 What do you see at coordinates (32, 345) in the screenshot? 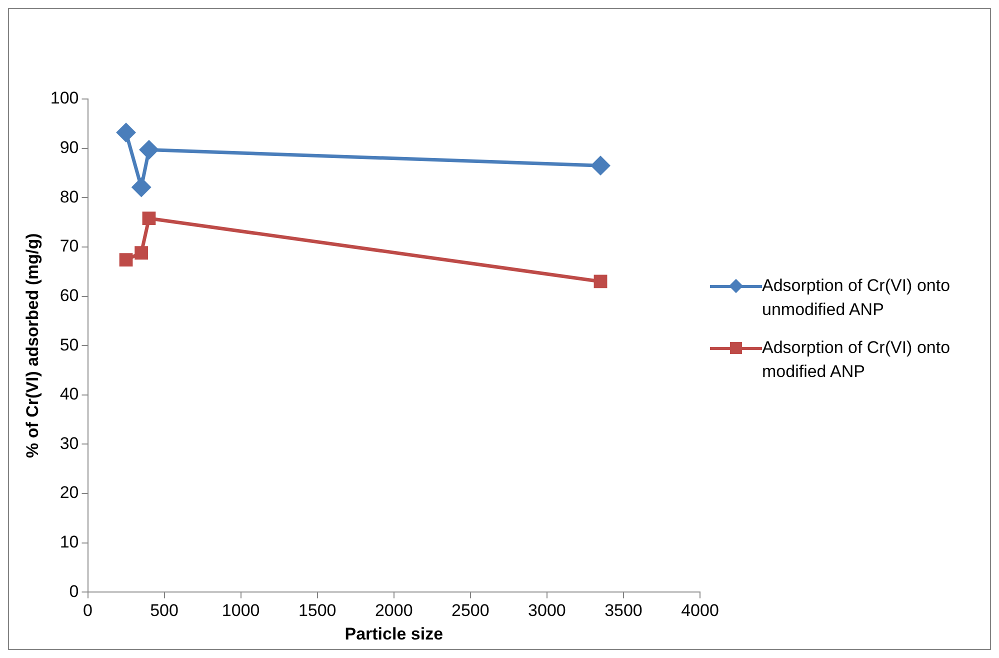
I see `y-axis-title: % of Cr(VI) adsorbed (mg/g)` at bounding box center [32, 345].